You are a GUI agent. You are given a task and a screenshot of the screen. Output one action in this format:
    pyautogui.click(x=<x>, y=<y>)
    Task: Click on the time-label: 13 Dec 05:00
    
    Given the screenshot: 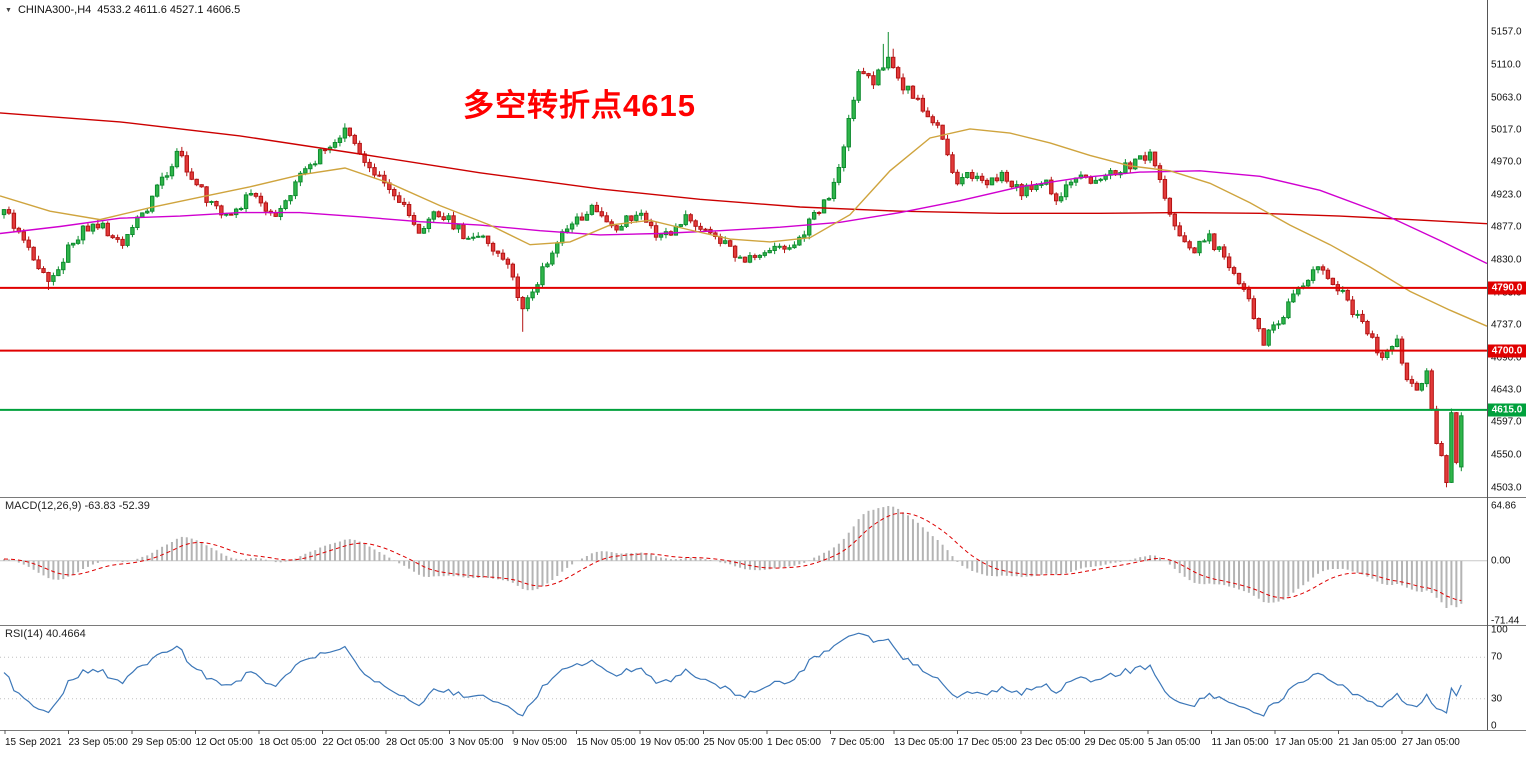 What is the action you would take?
    pyautogui.click(x=924, y=742)
    